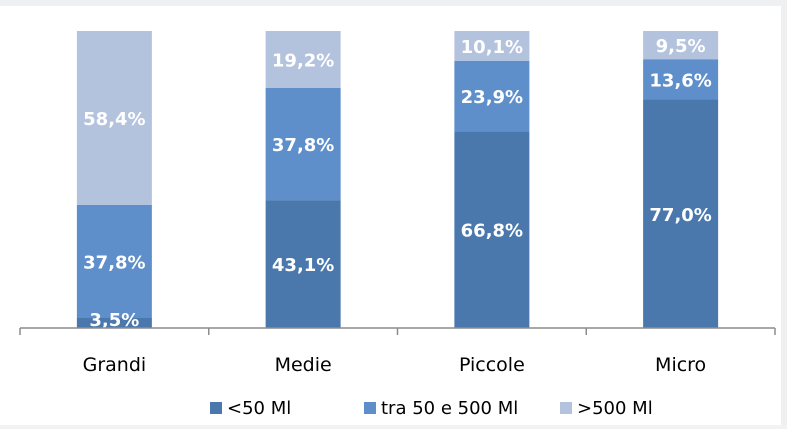 Image resolution: width=787 pixels, height=429 pixels. Describe the element at coordinates (395, 365) in the screenshot. I see `category-labels-group: Grandi Medie Piccole Micro` at that location.